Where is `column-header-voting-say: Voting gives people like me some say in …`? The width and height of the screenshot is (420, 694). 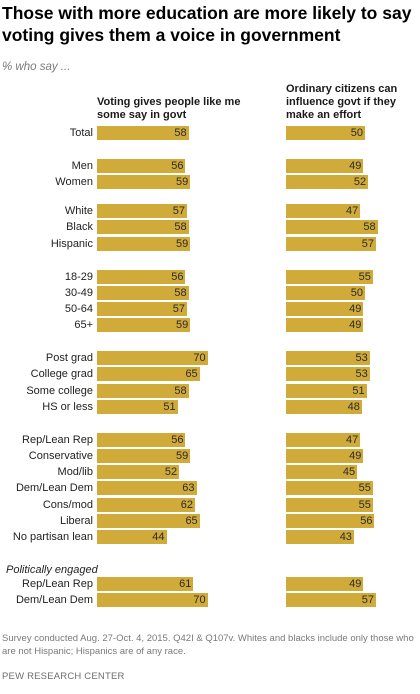 column-header-voting-say: Voting gives people like me some say in … is located at coordinates (169, 108).